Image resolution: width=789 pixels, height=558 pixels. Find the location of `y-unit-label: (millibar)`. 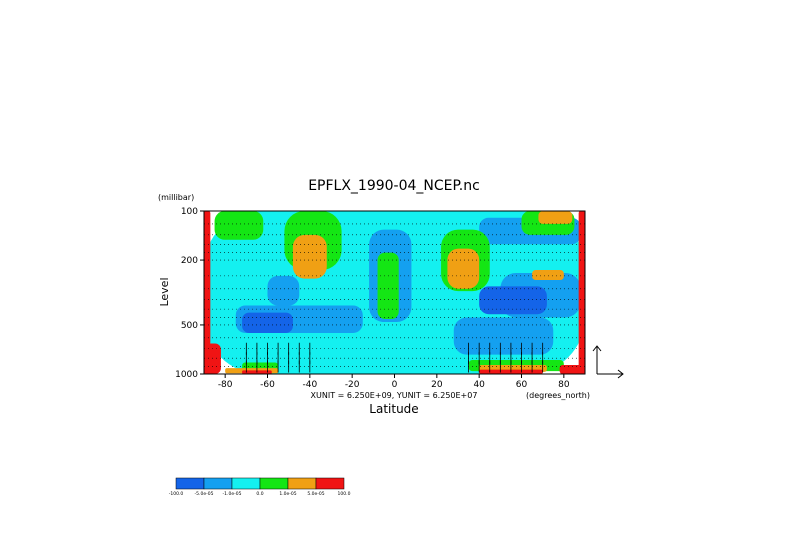

y-unit-label: (millibar) is located at coordinates (176, 197).